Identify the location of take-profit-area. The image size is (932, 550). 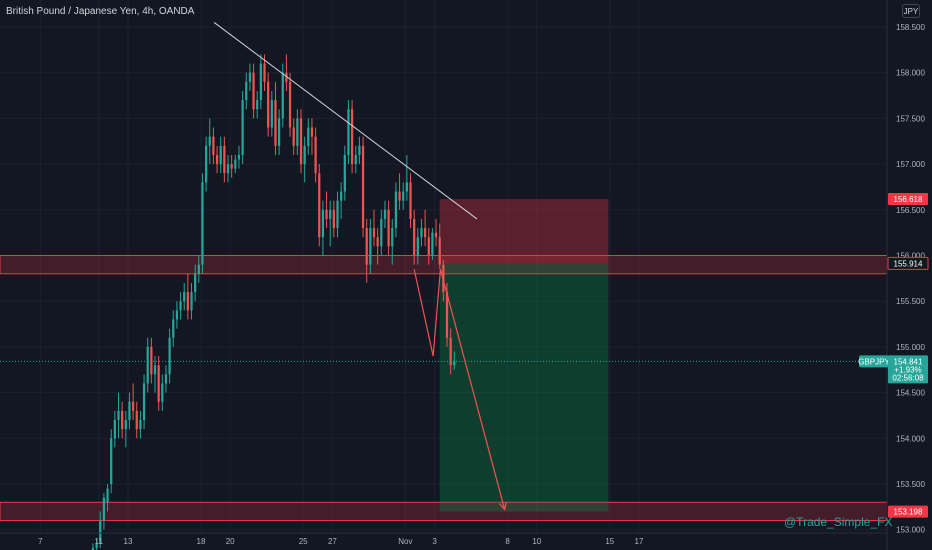
(524, 387).